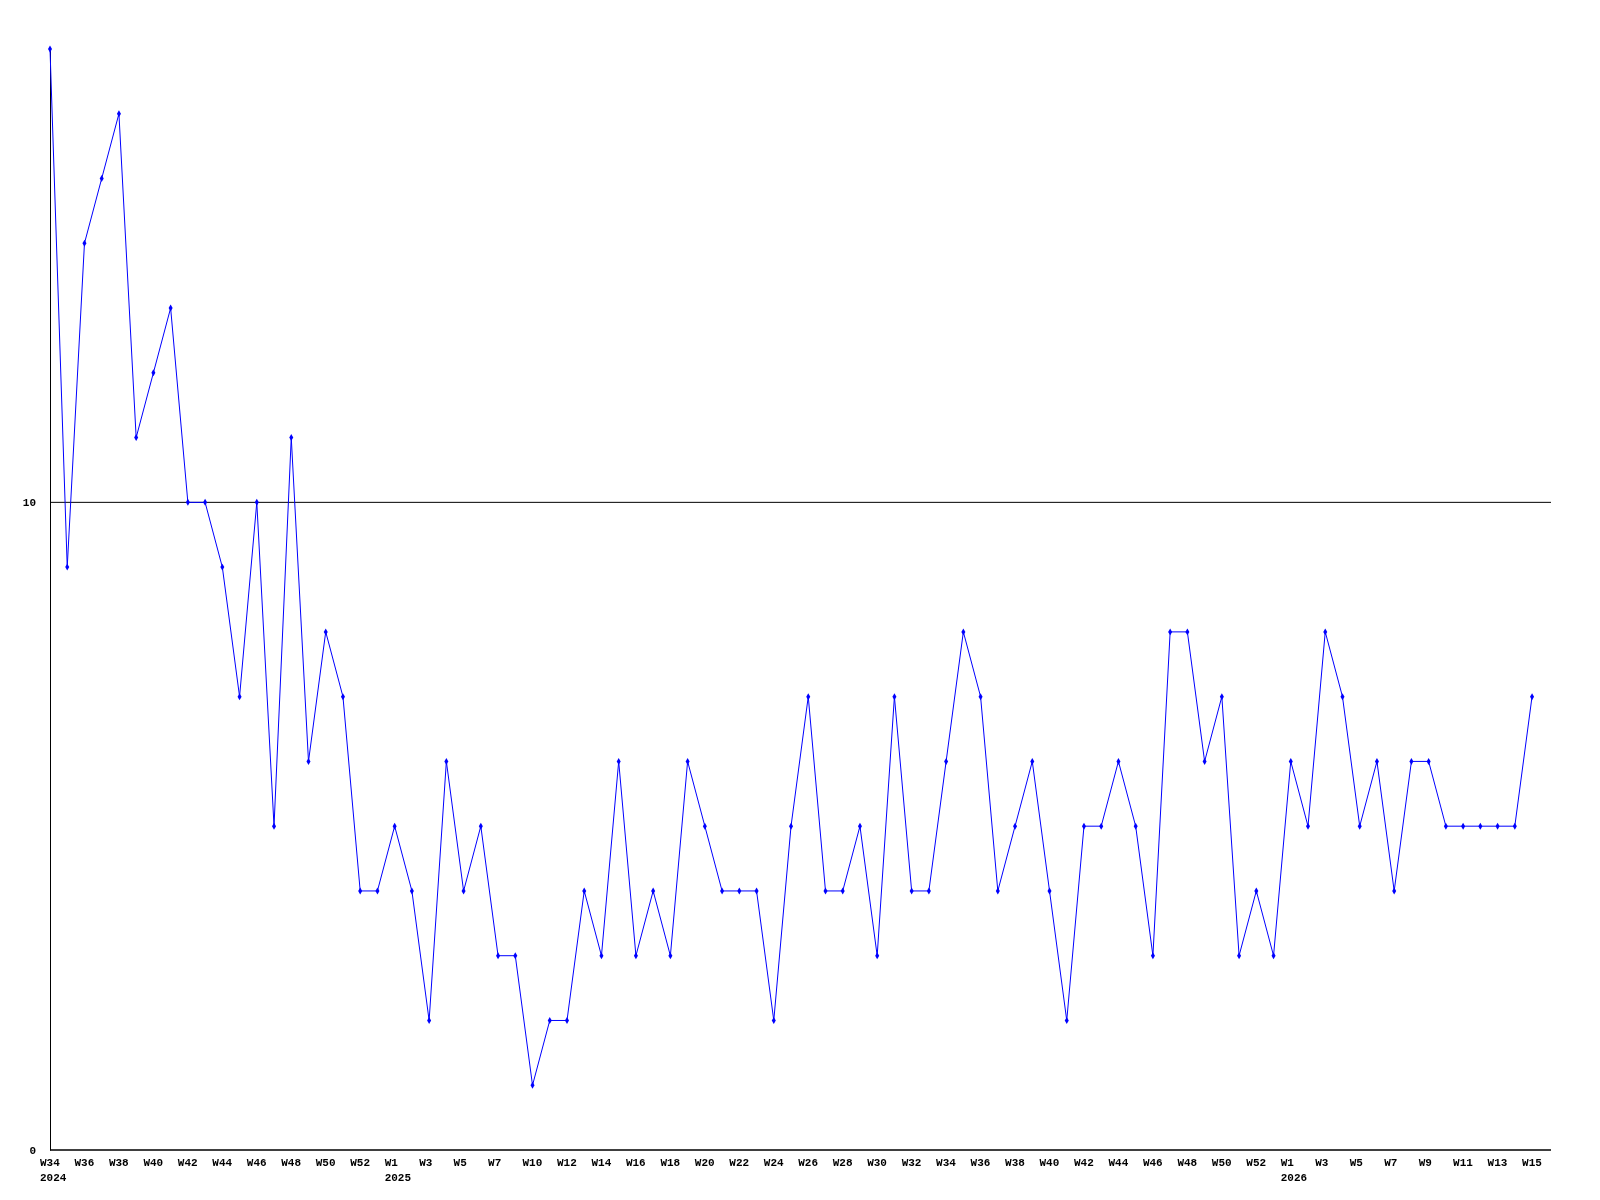 This screenshot has height=1200, width=1600. What do you see at coordinates (670, 1163) in the screenshot?
I see `x-tick-label: W18` at bounding box center [670, 1163].